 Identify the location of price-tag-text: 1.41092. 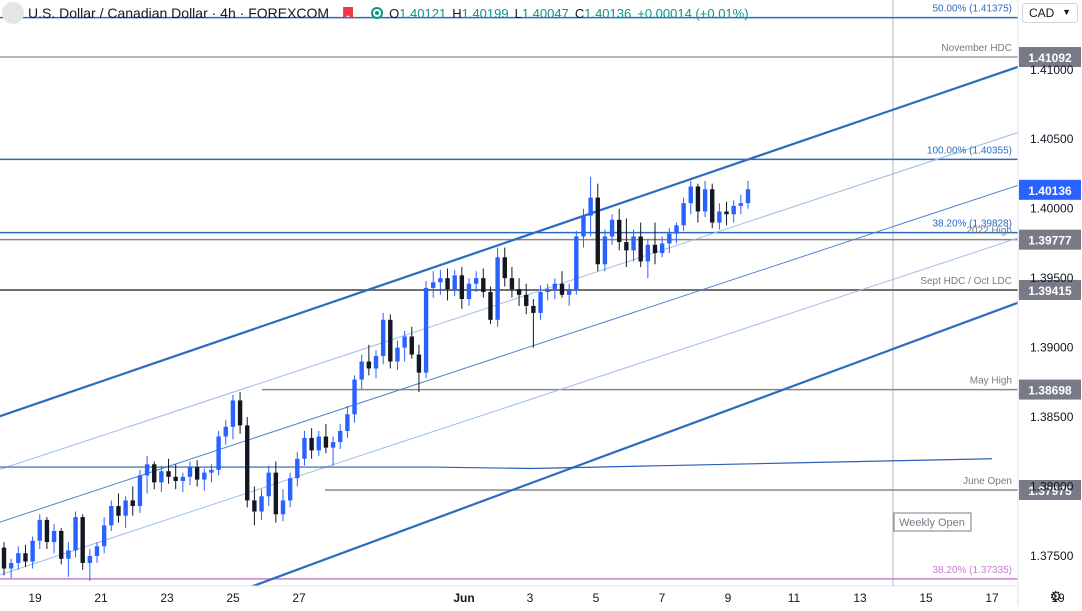
(1050, 58).